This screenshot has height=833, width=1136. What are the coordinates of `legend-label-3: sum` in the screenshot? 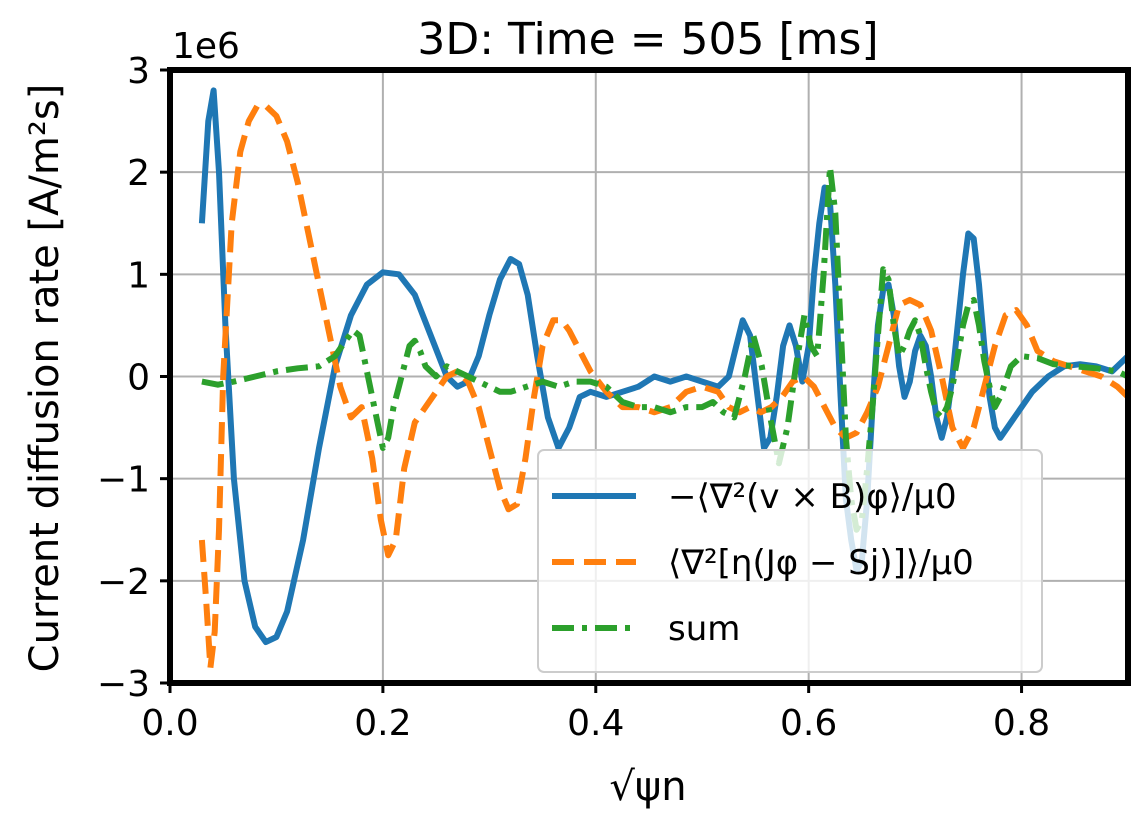 It's located at (704, 629).